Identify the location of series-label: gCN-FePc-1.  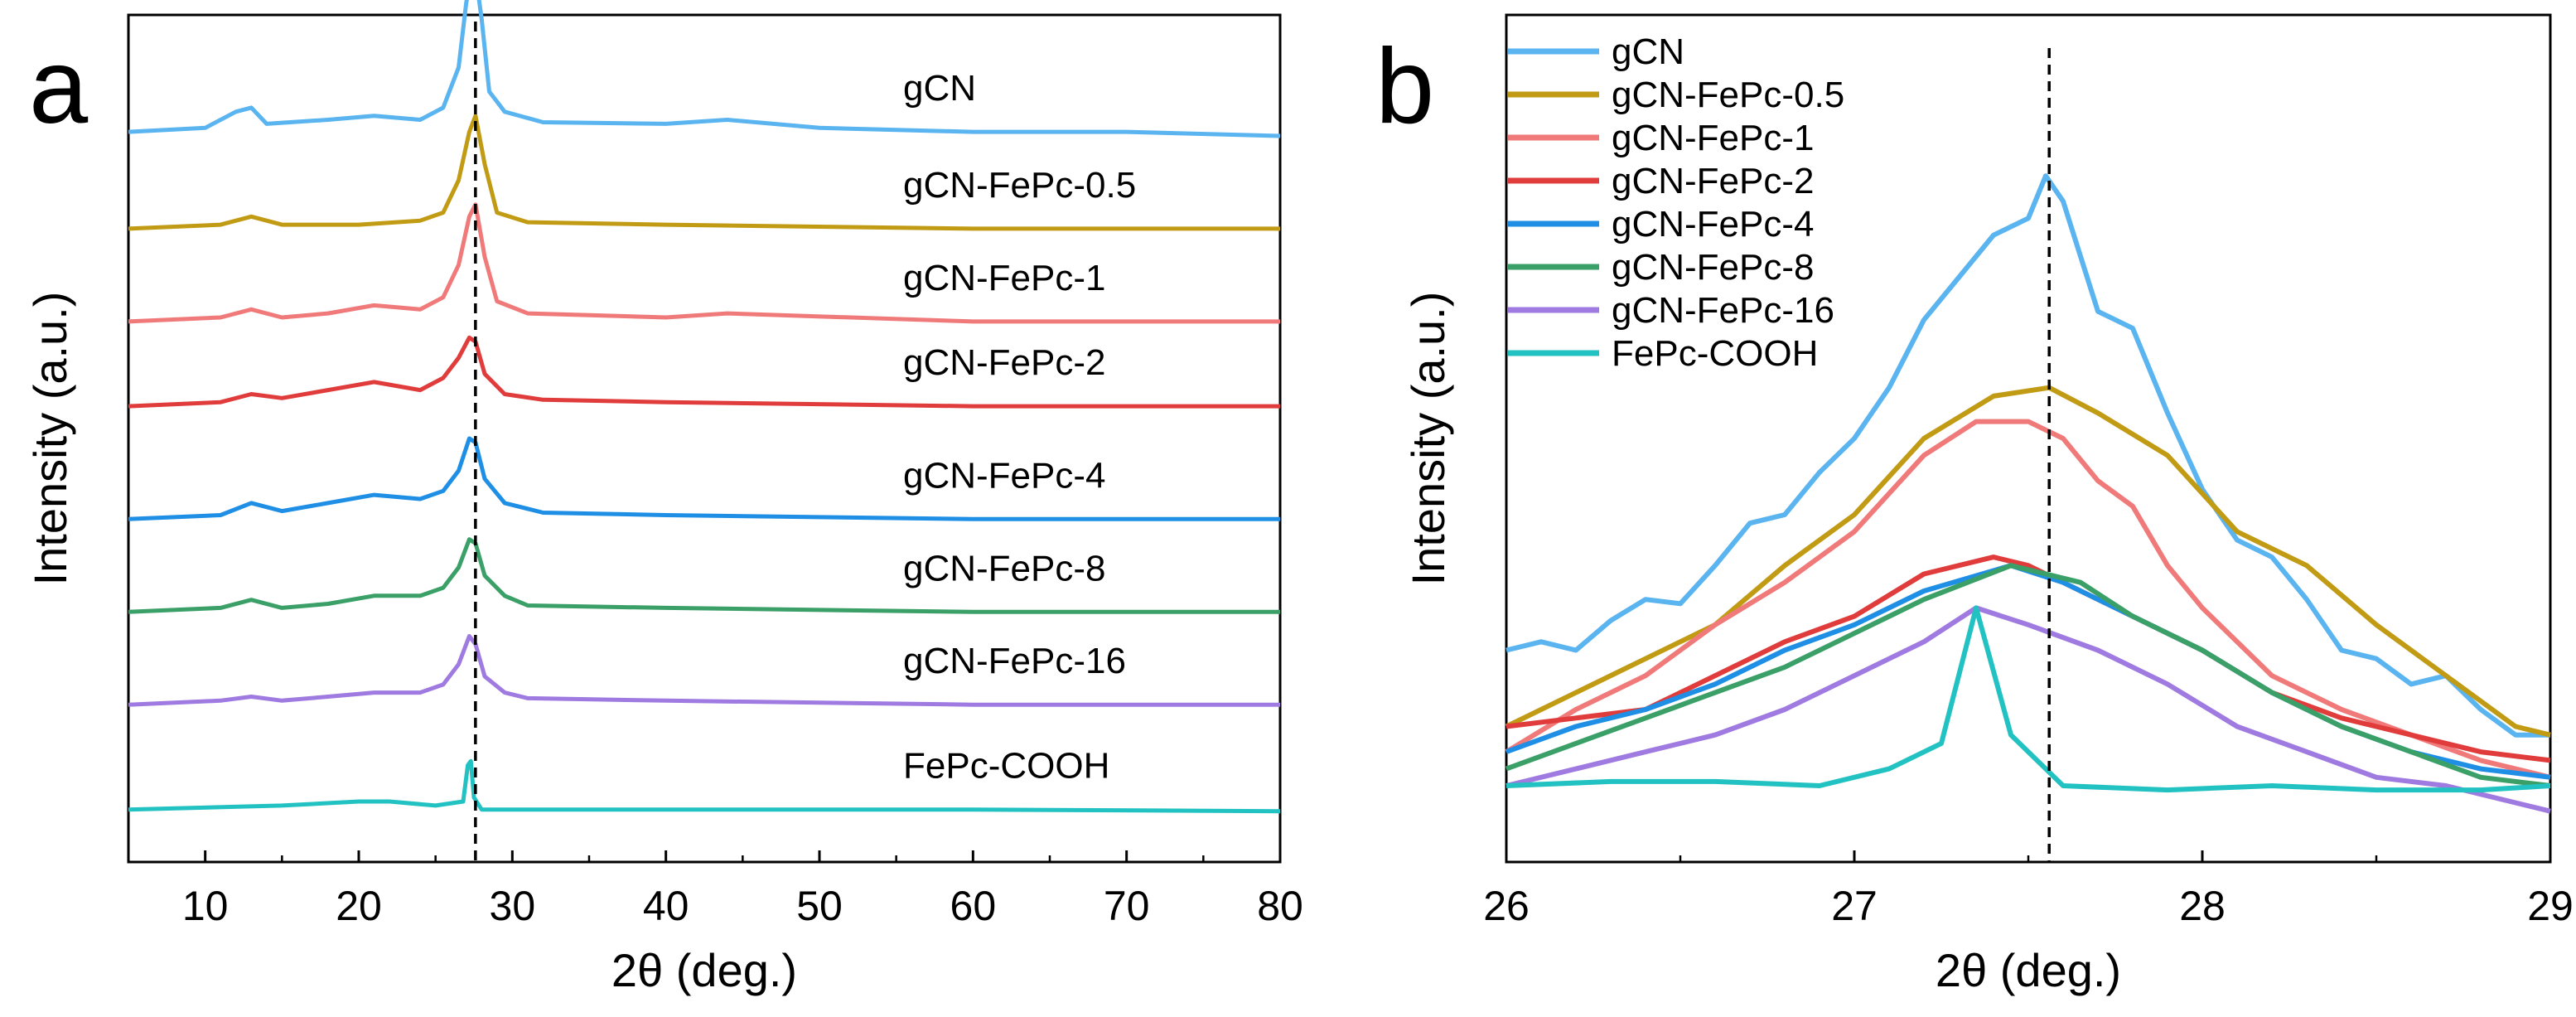
(1004, 278).